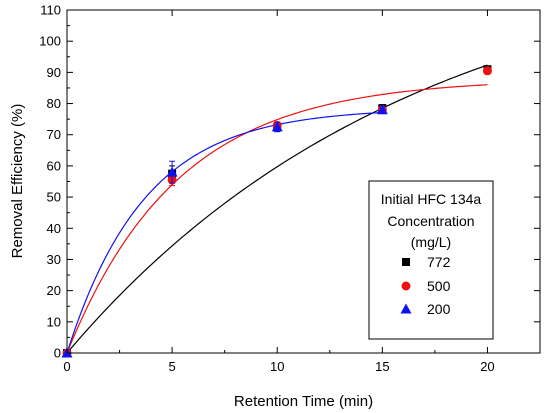  I want to click on y-tick-label: 100, so click(50, 41).